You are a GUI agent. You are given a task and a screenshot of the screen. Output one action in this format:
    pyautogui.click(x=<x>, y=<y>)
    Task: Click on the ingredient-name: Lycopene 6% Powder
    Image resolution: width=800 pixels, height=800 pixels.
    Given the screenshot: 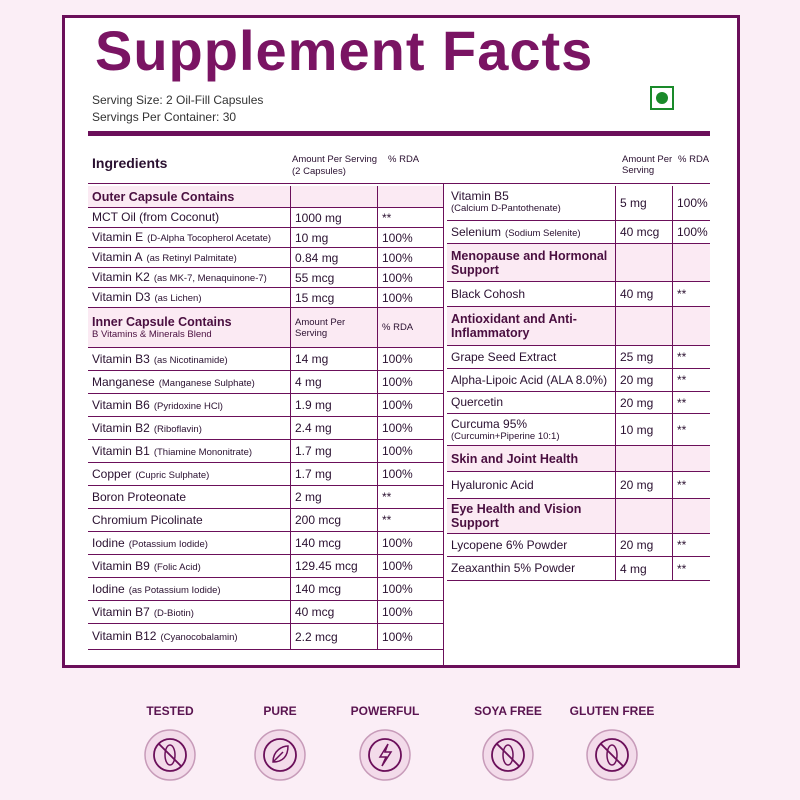 What is the action you would take?
    pyautogui.click(x=509, y=544)
    